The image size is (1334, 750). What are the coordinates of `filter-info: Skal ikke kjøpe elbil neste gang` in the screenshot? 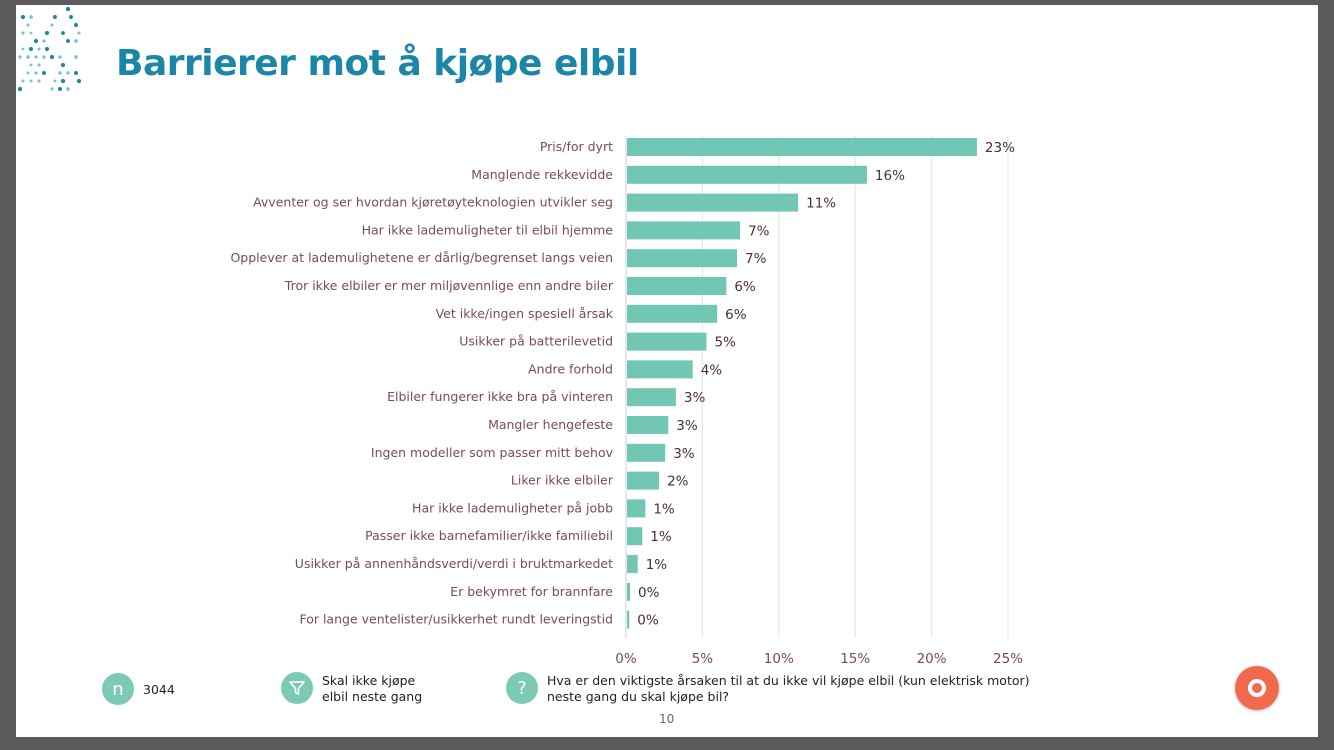 It's located at (361, 688).